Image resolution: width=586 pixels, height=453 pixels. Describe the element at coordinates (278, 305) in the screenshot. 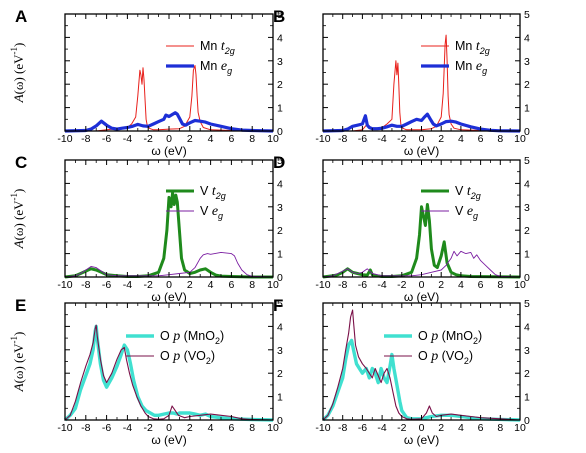

I see `panel-letter: F` at that location.